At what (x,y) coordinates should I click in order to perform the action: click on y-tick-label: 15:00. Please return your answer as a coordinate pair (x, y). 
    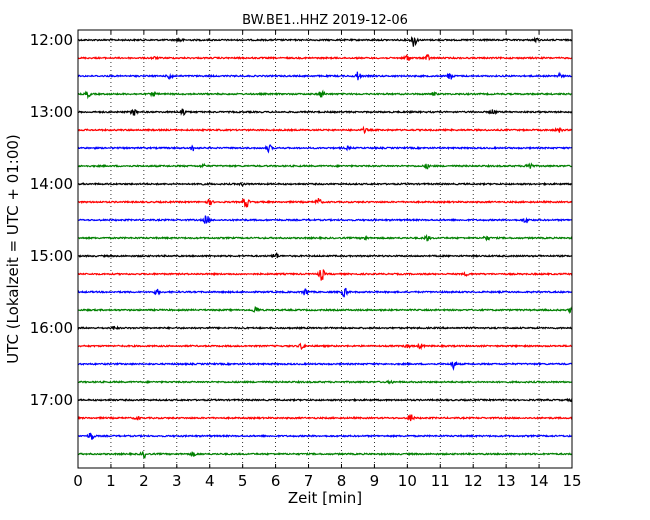
    Looking at the image, I should click on (51, 256).